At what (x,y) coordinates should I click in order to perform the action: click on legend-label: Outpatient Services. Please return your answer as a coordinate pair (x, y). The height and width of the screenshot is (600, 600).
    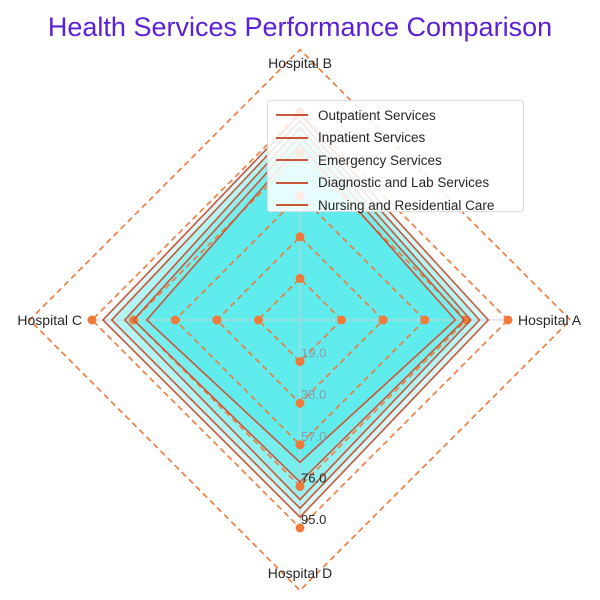
    Looking at the image, I should click on (377, 115).